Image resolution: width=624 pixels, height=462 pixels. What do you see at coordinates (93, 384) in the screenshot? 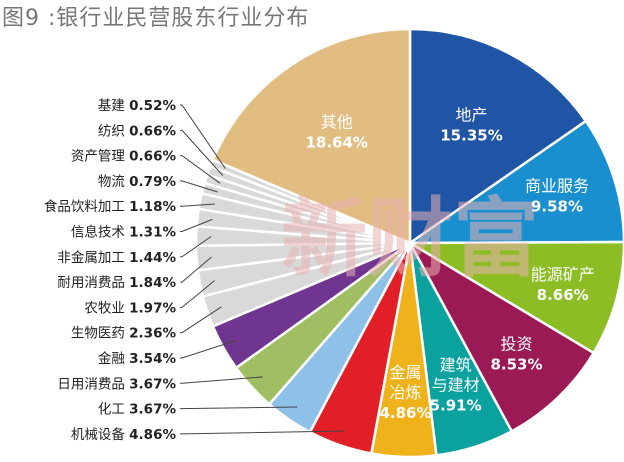
I see `legend-name: 日用消费品` at bounding box center [93, 384].